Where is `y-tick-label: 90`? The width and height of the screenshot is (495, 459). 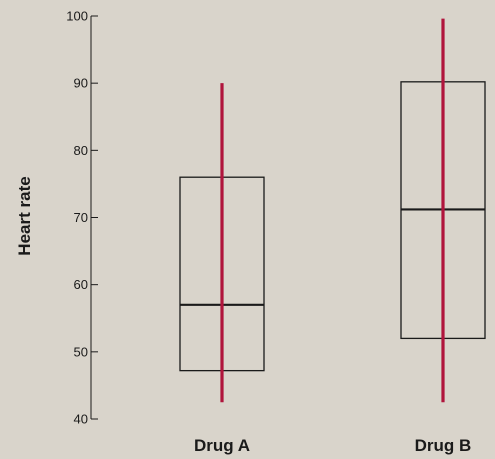
y-tick-label: 90 is located at coordinates (81, 83).